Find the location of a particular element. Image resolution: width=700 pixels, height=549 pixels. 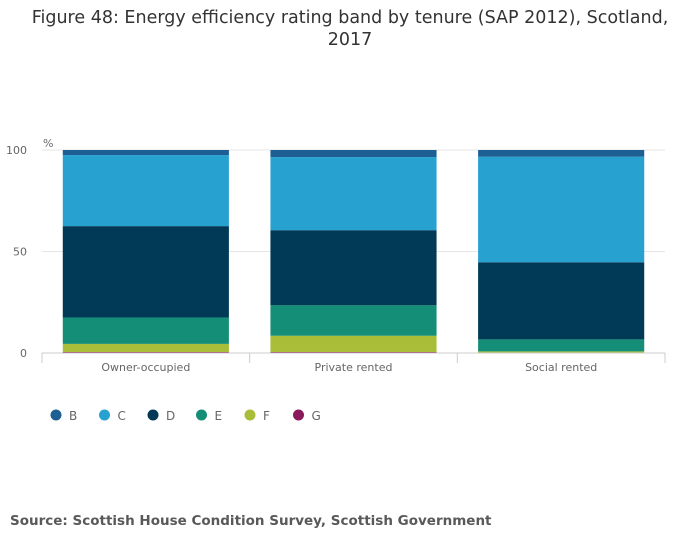

legend-label-b: B is located at coordinates (73, 416).